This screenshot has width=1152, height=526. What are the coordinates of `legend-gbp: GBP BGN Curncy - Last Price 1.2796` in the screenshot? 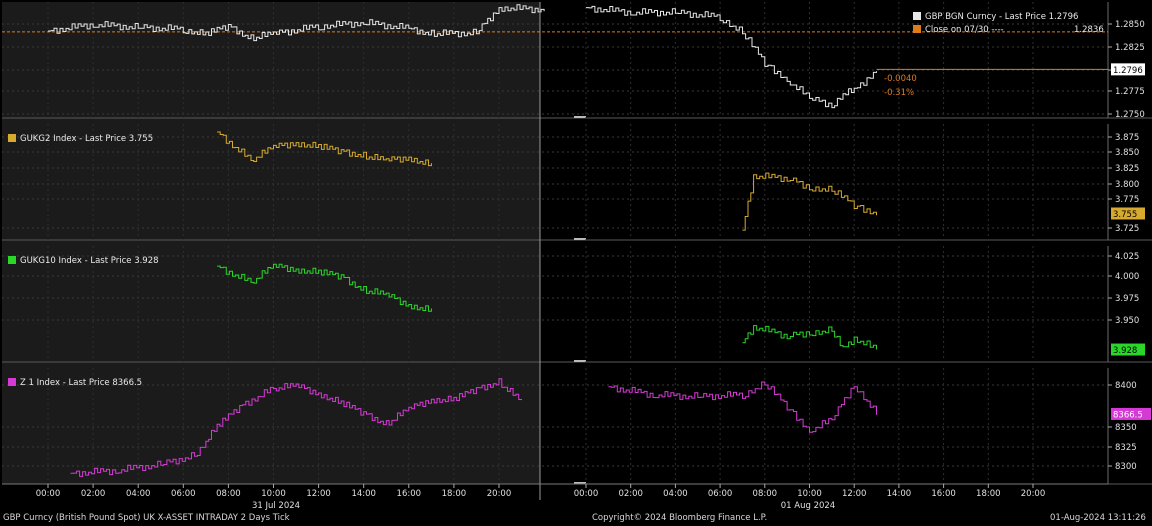 It's located at (995, 17).